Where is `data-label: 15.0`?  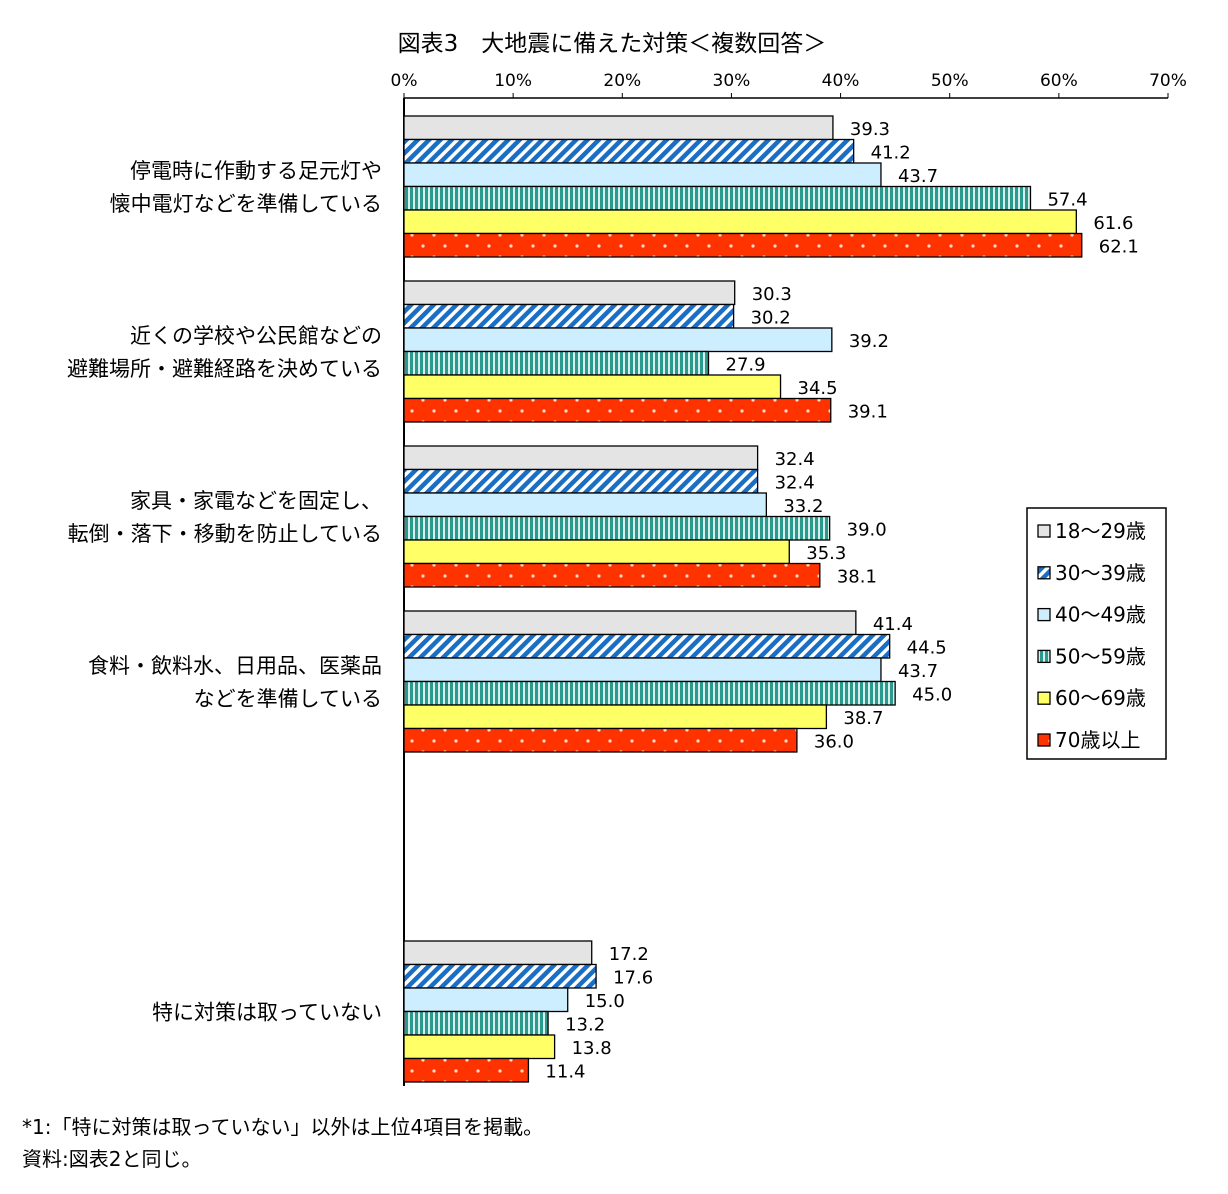
data-label: 15.0 is located at coordinates (605, 1001).